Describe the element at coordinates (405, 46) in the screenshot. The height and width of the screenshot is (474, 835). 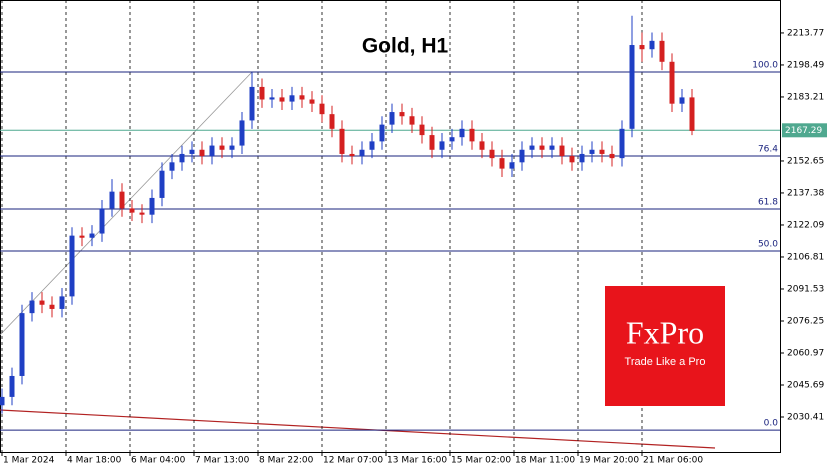
I see `chart-title: Gold, H1` at that location.